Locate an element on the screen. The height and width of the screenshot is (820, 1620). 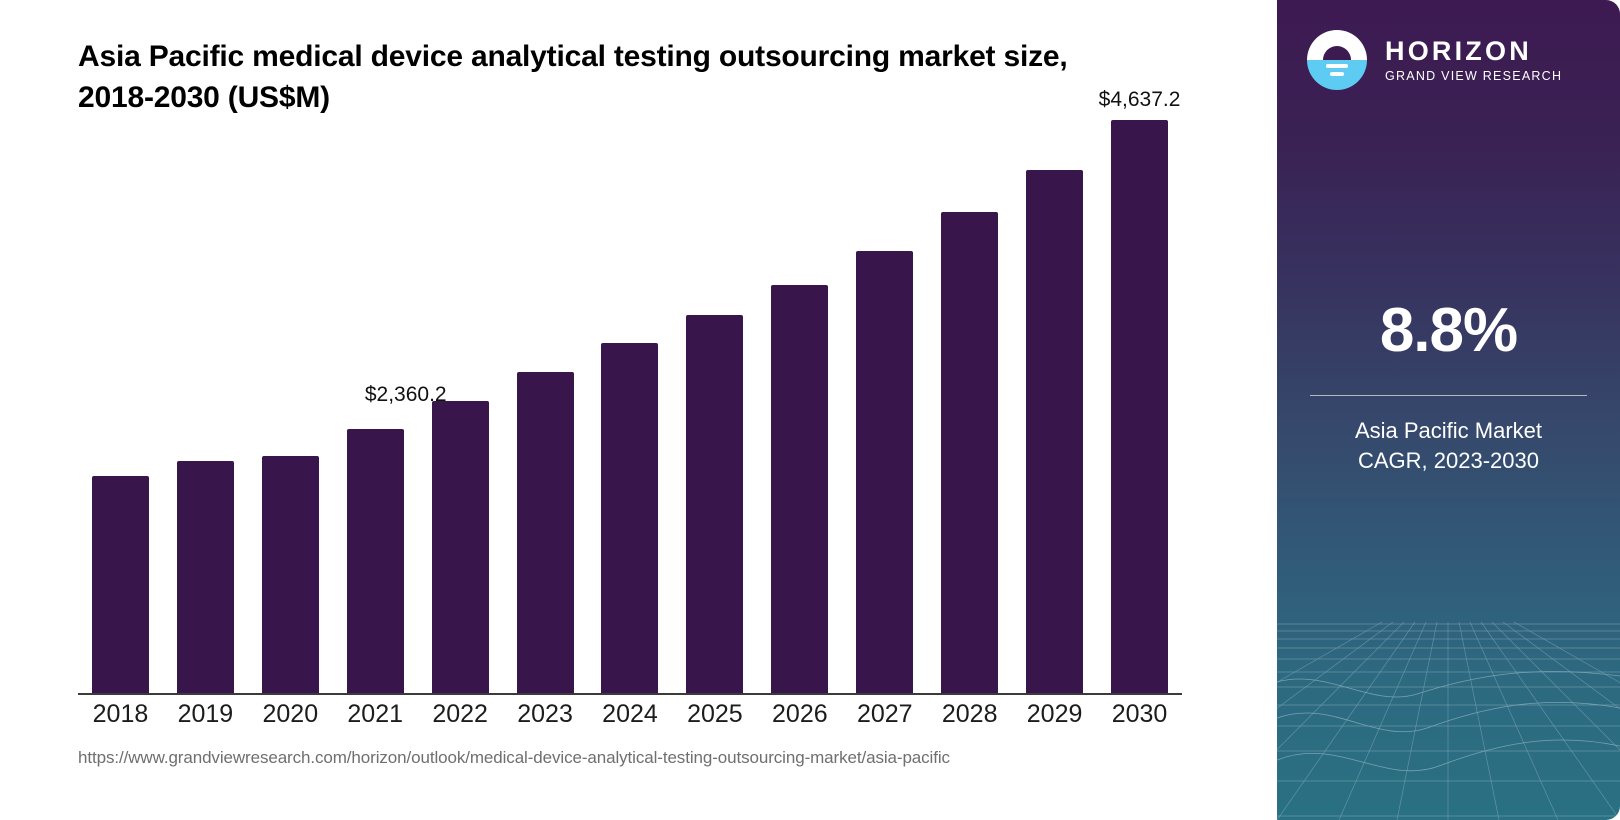
brand-tagline: GRAND VIEW RESEARCH is located at coordinates (1474, 76).